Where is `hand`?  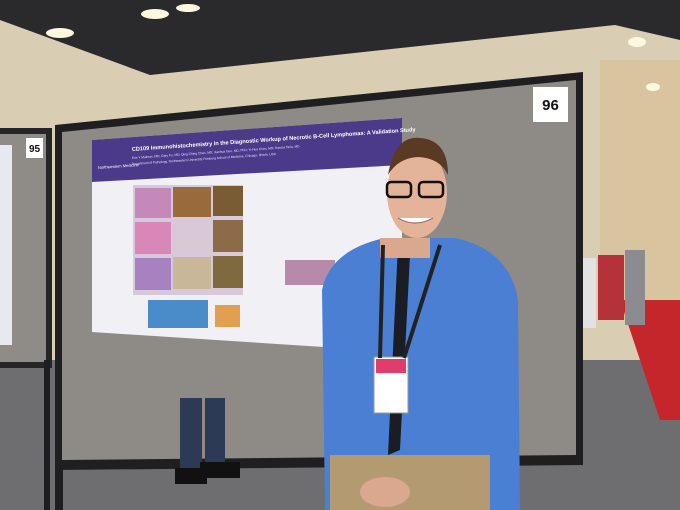 hand is located at coordinates (385, 492).